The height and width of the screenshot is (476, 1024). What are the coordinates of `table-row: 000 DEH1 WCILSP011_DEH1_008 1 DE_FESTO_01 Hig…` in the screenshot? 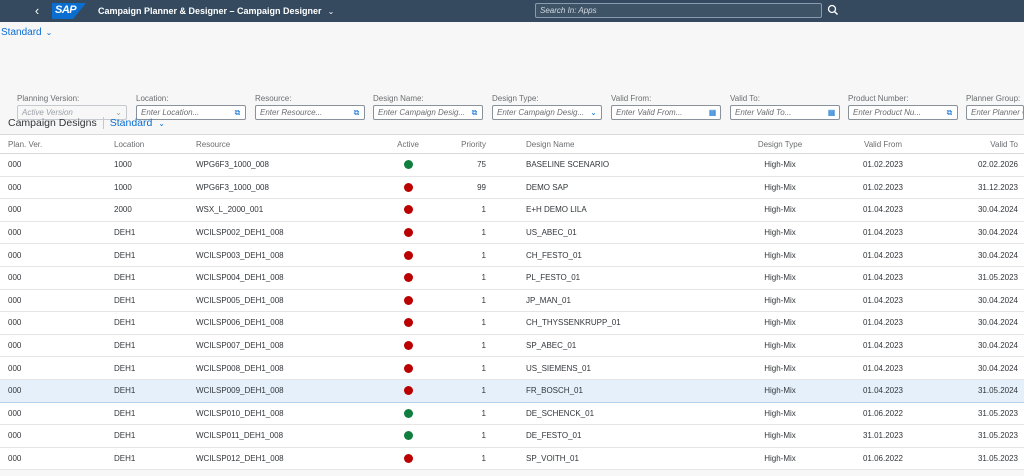 It's located at (512, 436).